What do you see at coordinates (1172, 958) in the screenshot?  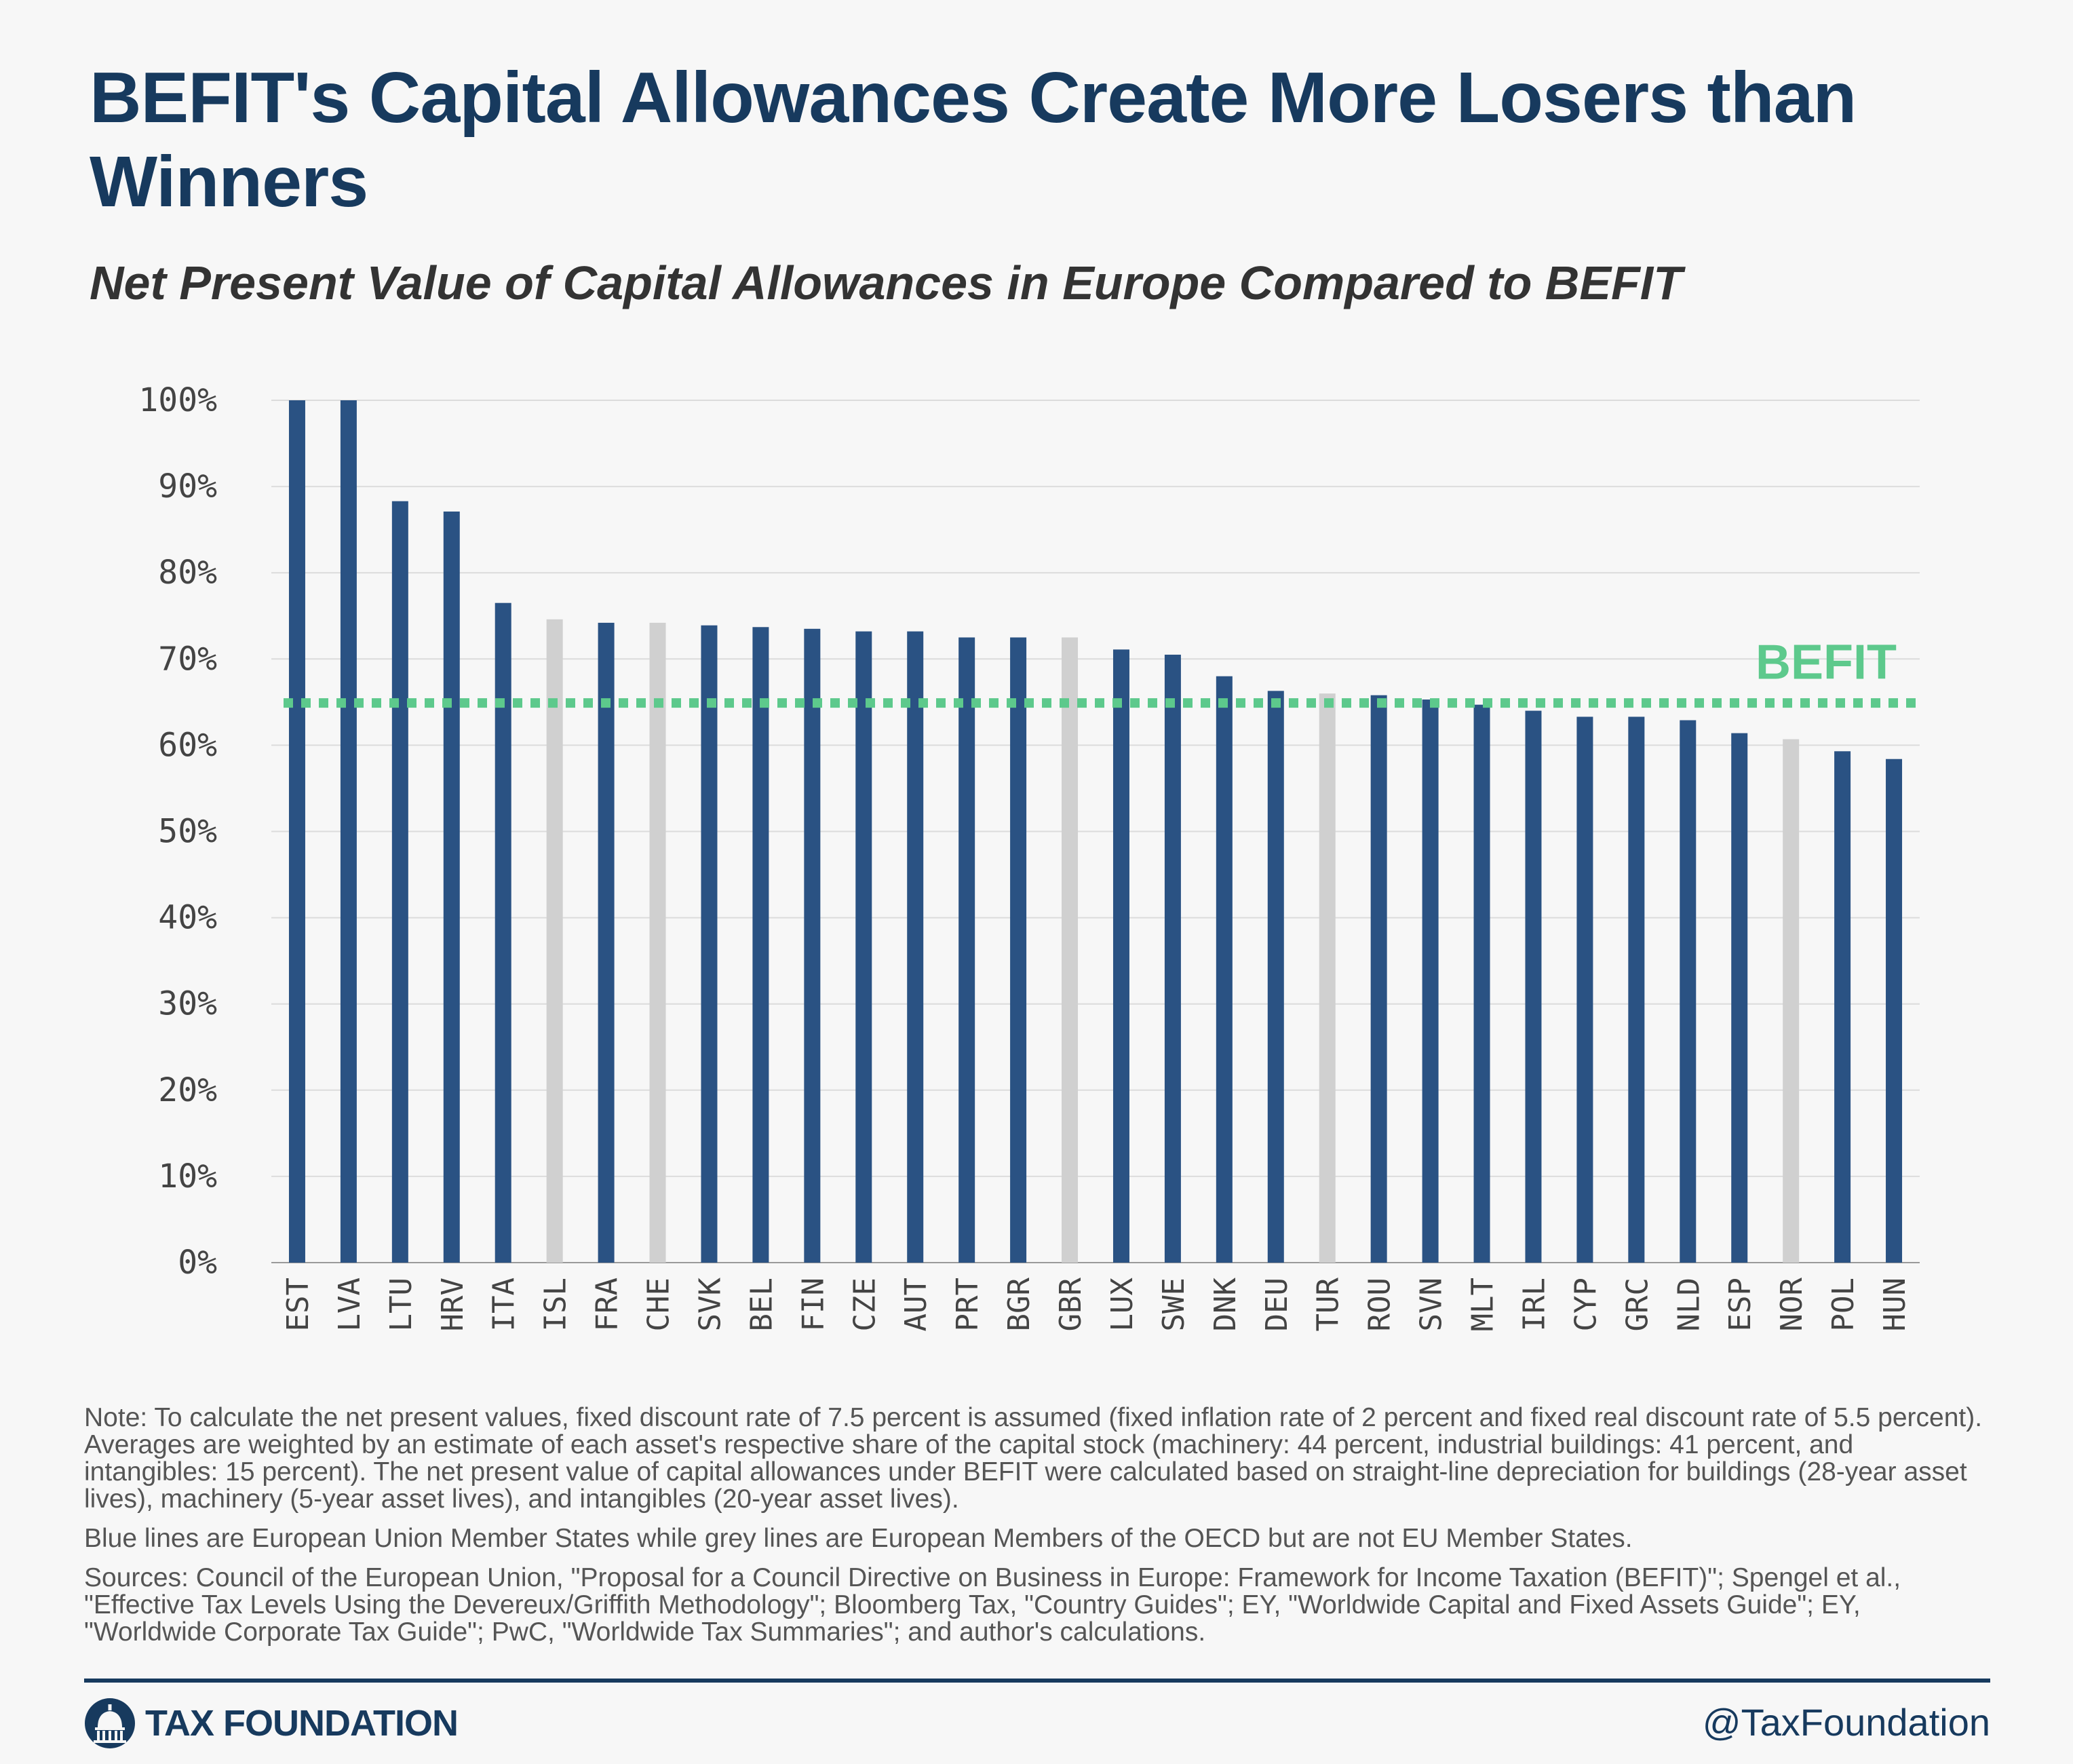 I see `bar-swe` at bounding box center [1172, 958].